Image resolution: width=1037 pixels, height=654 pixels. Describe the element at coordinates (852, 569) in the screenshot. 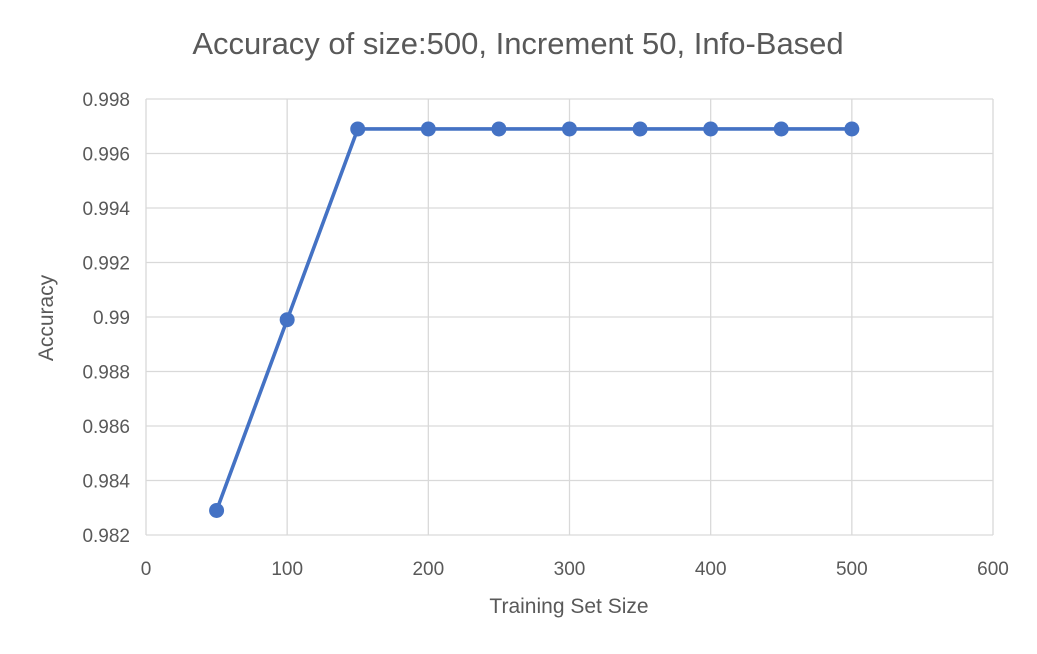

I see `x-tick-label: 500` at that location.